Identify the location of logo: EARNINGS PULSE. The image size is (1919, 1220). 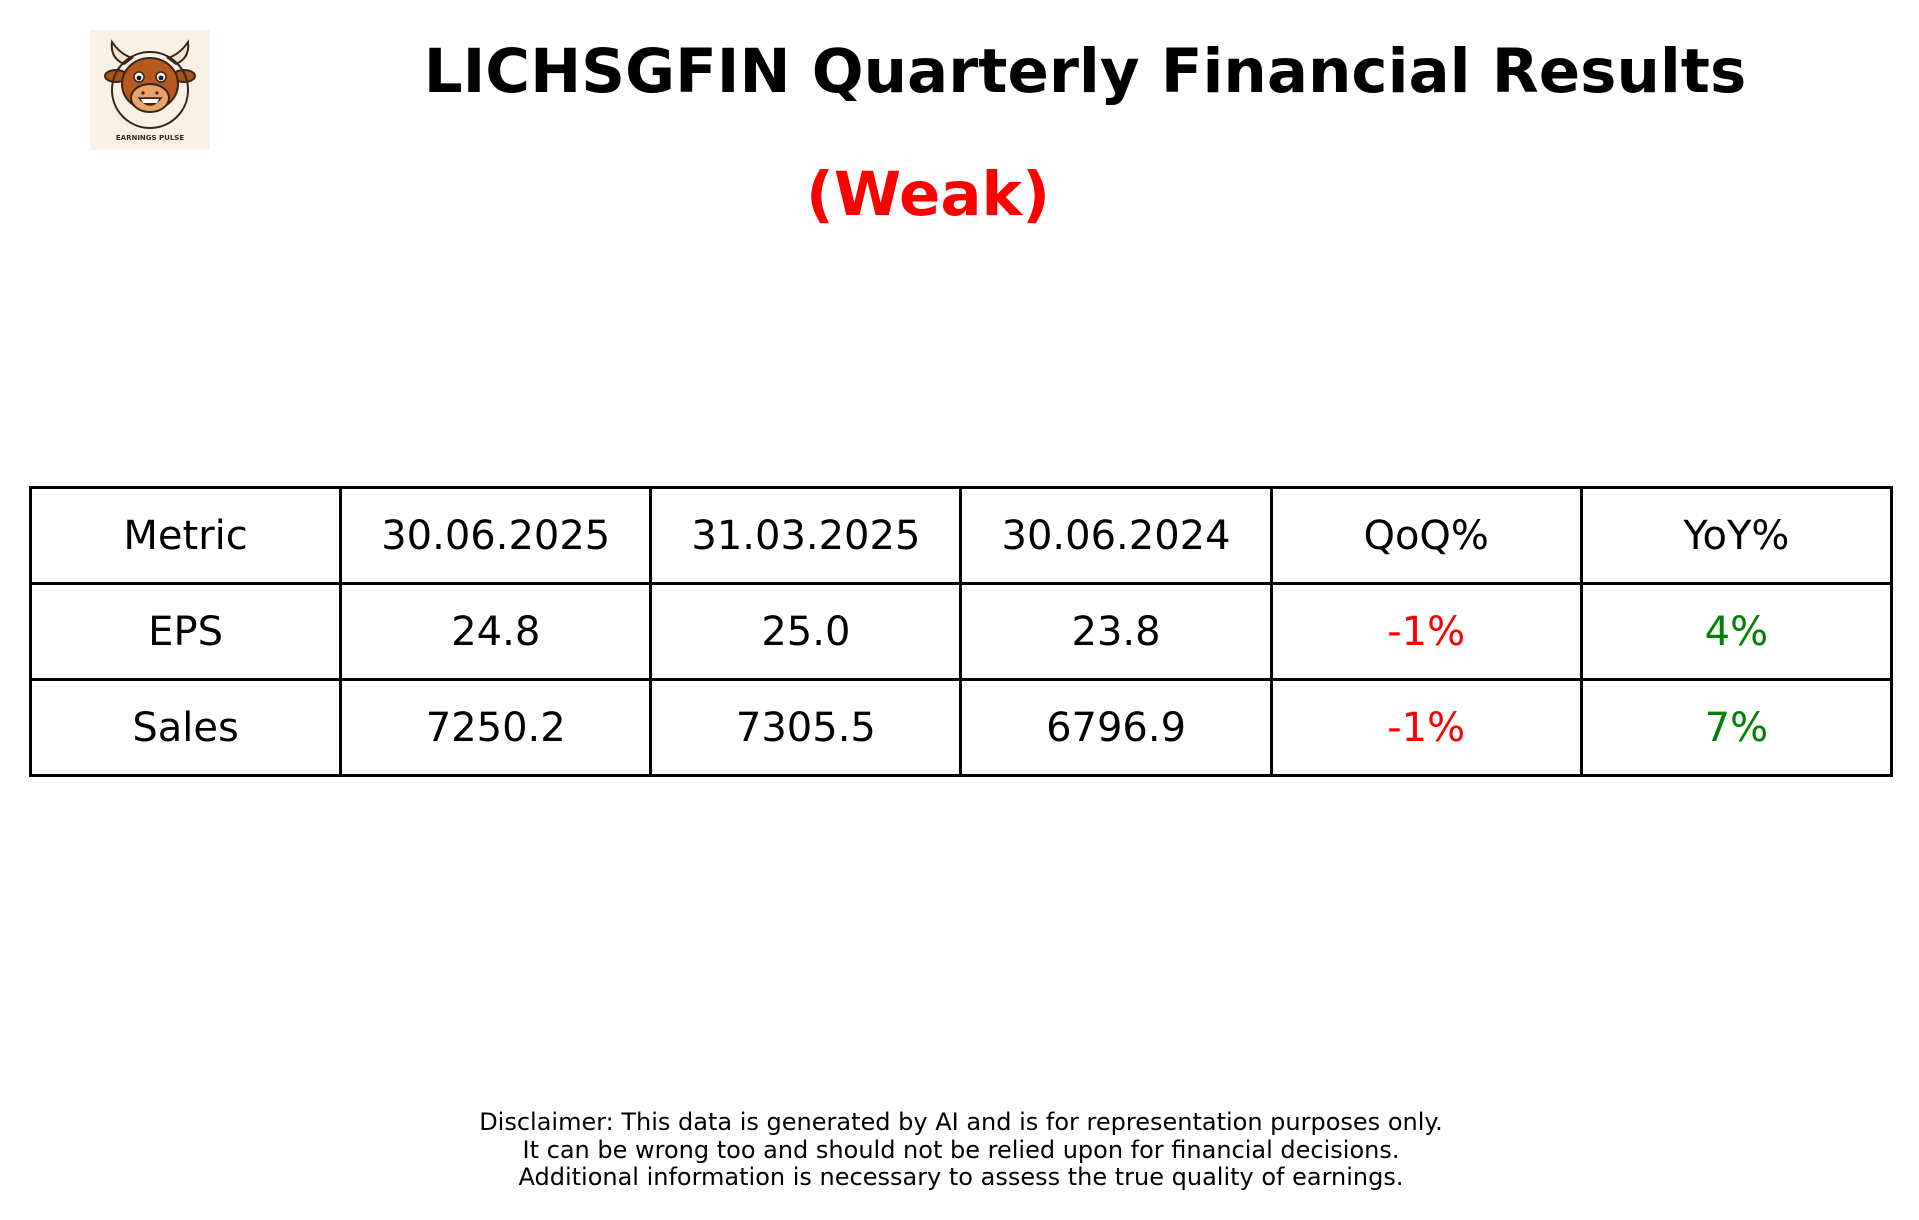
(150, 90).